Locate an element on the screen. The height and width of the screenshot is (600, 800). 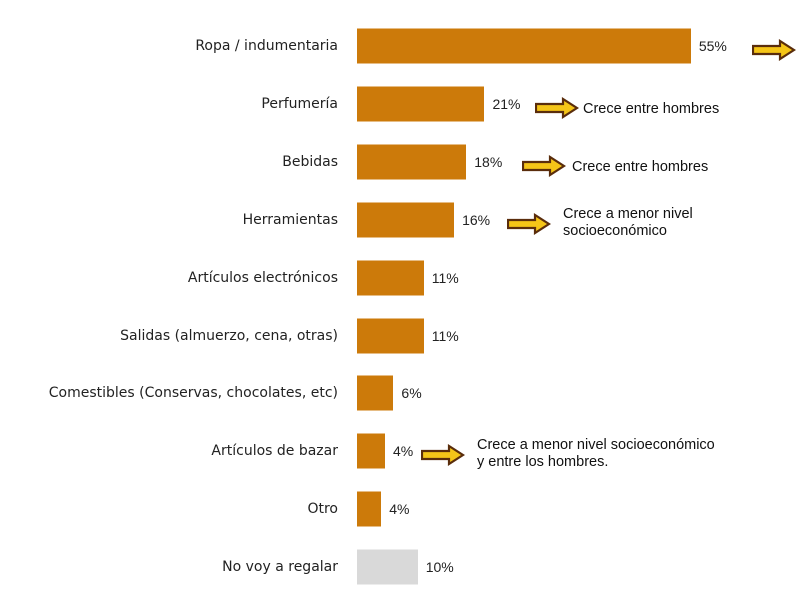
value-label: 55% is located at coordinates (712, 46).